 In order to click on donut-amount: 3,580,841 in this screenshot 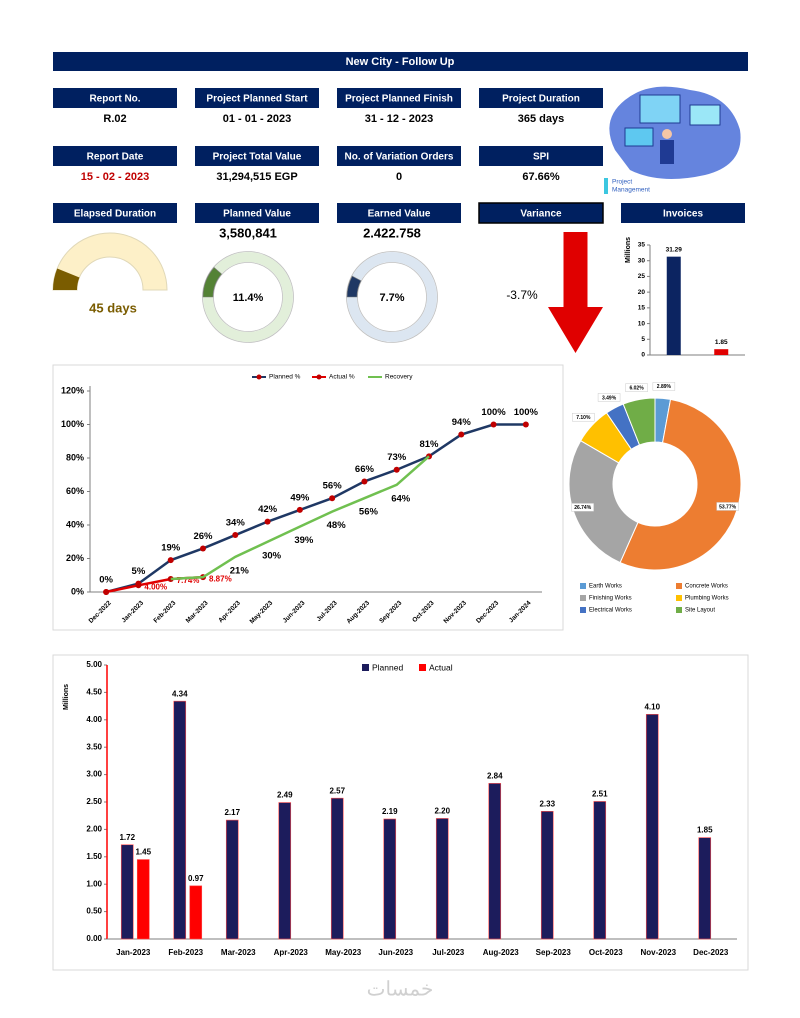, I will do `click(248, 232)`.